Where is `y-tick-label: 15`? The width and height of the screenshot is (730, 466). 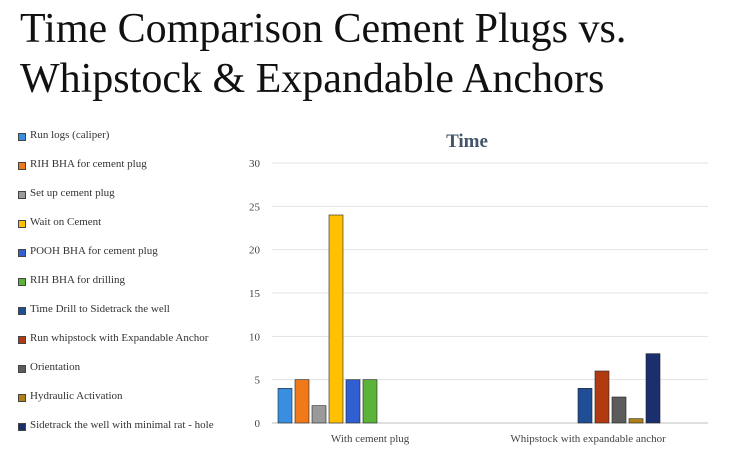 y-tick-label: 15 is located at coordinates (255, 294).